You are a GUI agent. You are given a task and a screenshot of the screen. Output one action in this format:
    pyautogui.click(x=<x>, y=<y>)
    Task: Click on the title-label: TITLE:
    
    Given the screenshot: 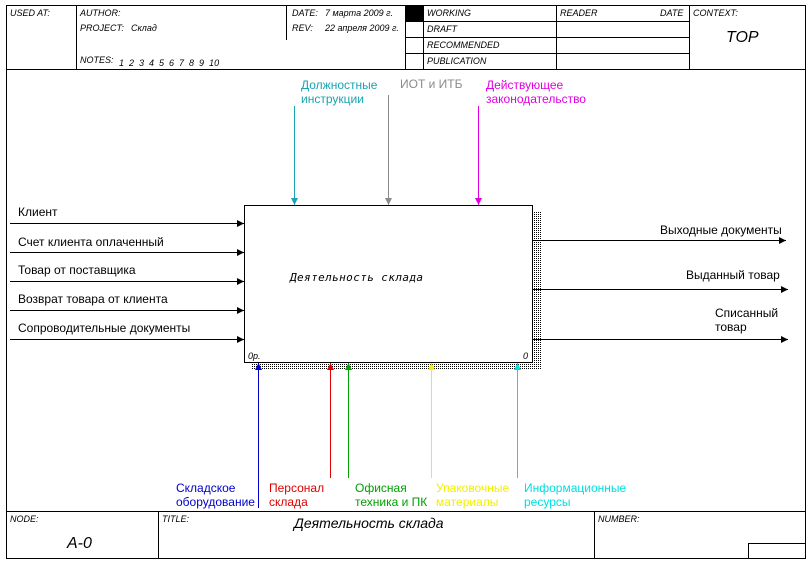 What is the action you would take?
    pyautogui.click(x=176, y=519)
    